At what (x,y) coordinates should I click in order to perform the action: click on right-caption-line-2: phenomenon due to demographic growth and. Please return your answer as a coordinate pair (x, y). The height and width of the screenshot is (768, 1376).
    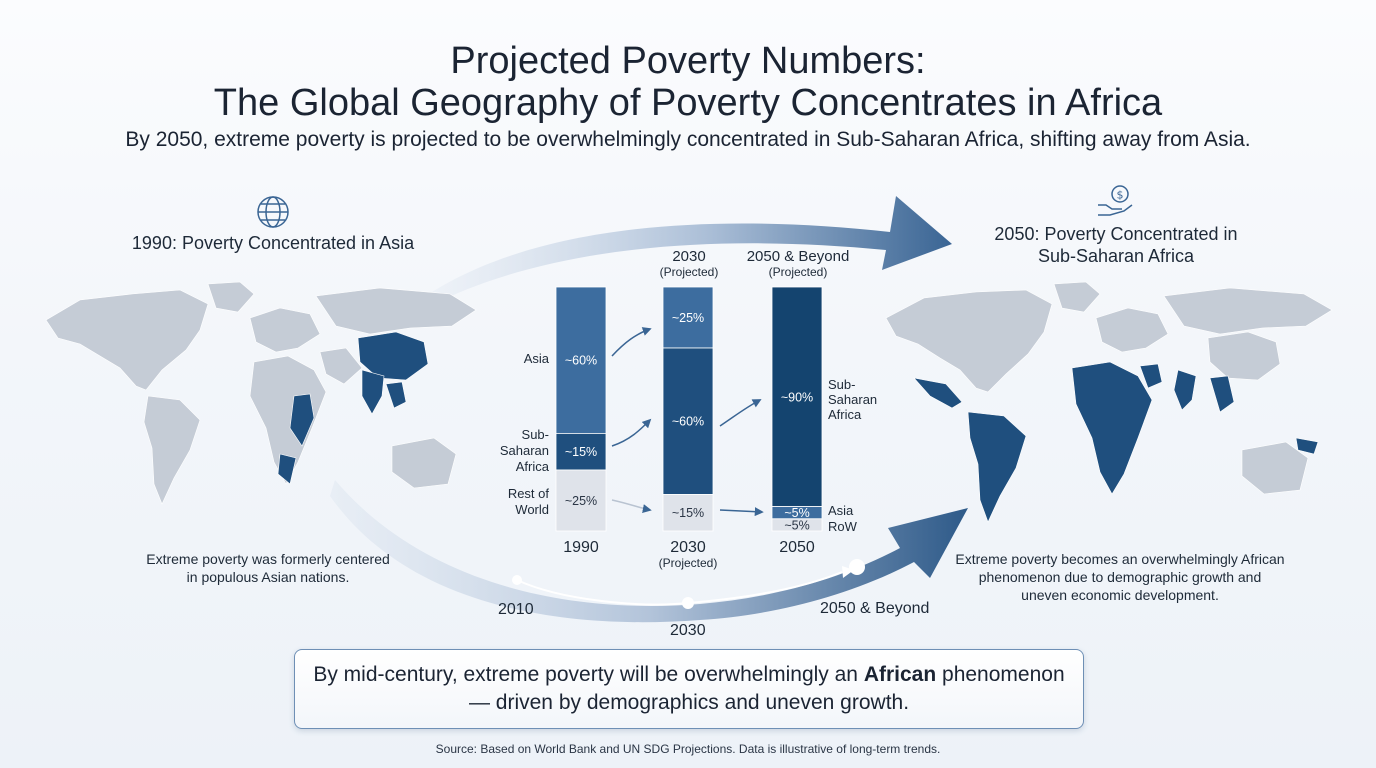
    Looking at the image, I should click on (1120, 577).